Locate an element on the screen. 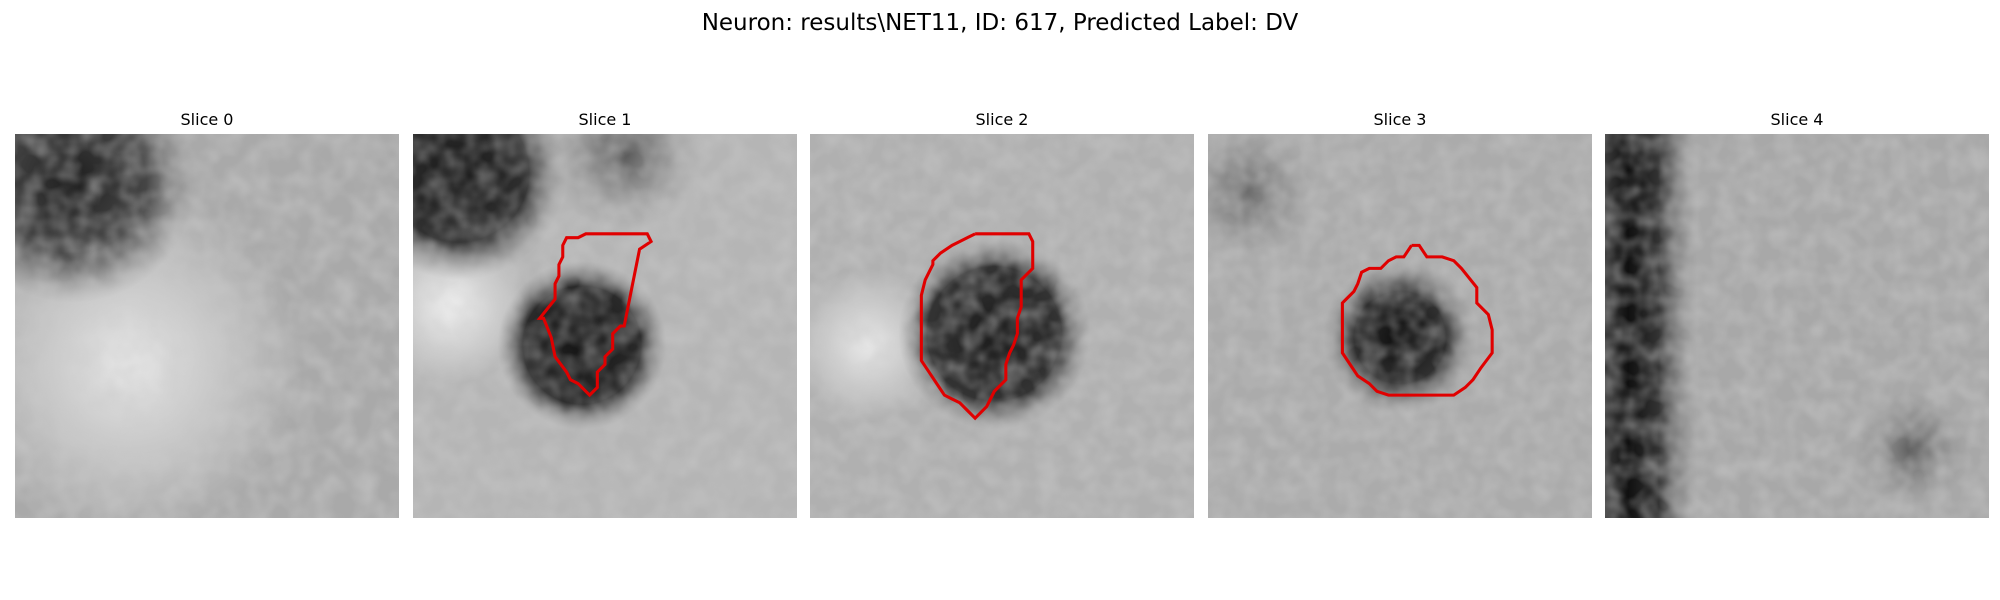 The height and width of the screenshot is (600, 2000). slice-3-image is located at coordinates (1400, 326).